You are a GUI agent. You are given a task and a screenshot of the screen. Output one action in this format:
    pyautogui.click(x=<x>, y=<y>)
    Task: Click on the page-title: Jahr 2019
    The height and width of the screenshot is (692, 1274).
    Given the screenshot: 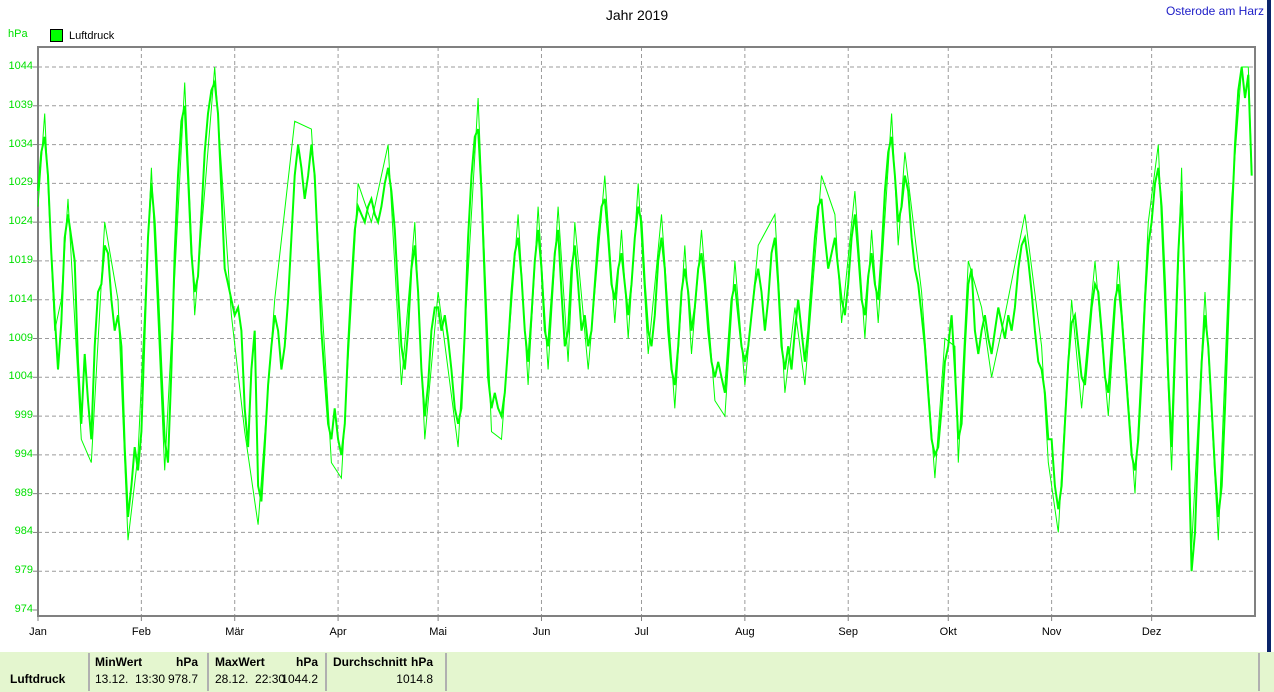 What is the action you would take?
    pyautogui.click(x=637, y=15)
    